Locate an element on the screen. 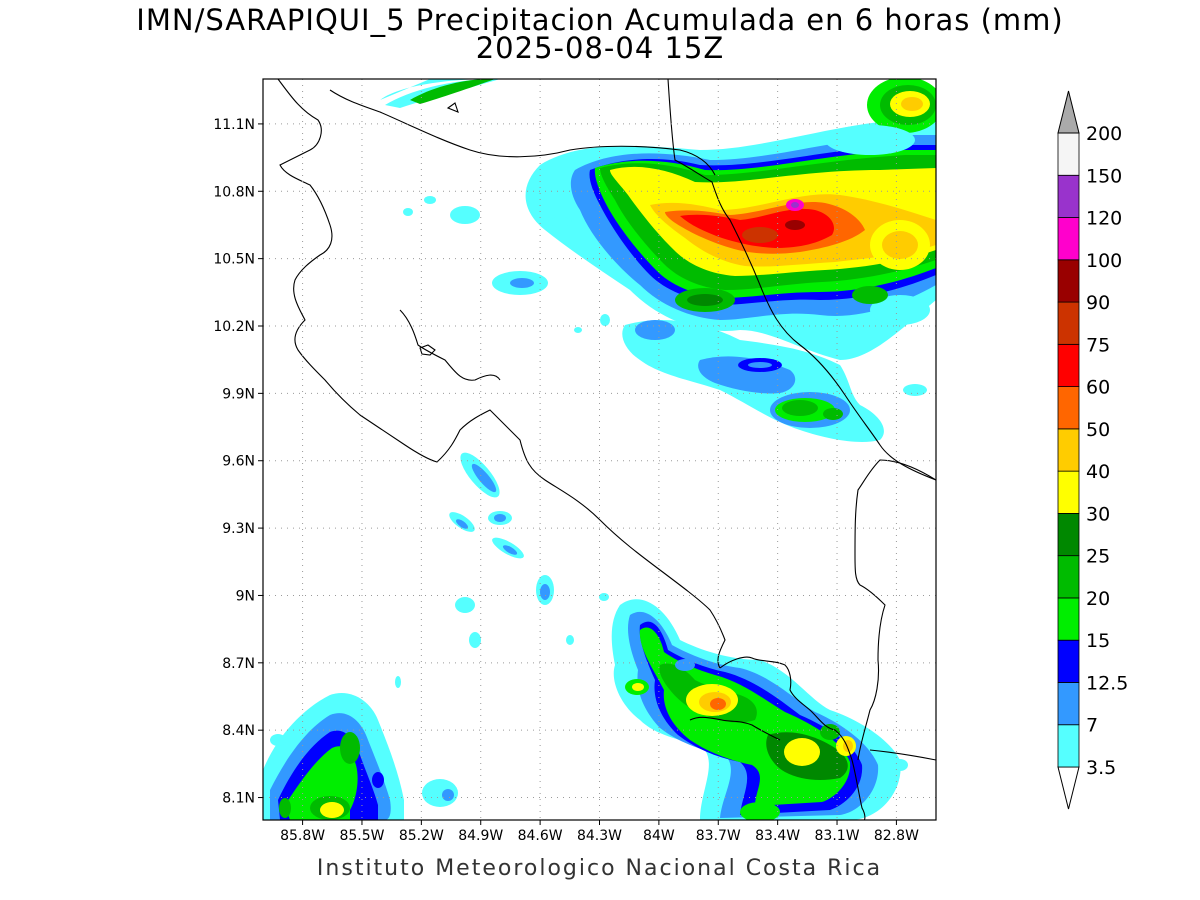 This screenshot has height=900, width=1200. colorbar-label: 120 is located at coordinates (1104, 219).